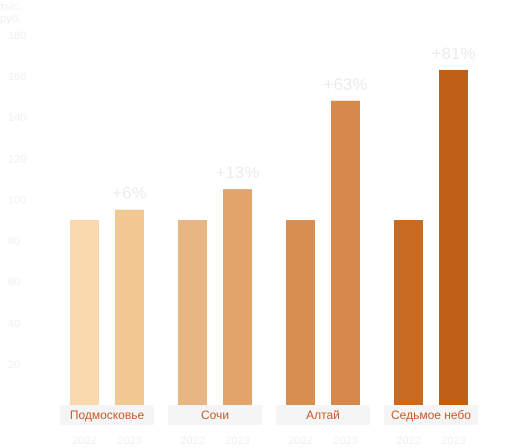  What do you see at coordinates (269, 415) in the screenshot?
I see `category-labels: Подмосковье Сочи Алтай Седьмое небо` at bounding box center [269, 415].